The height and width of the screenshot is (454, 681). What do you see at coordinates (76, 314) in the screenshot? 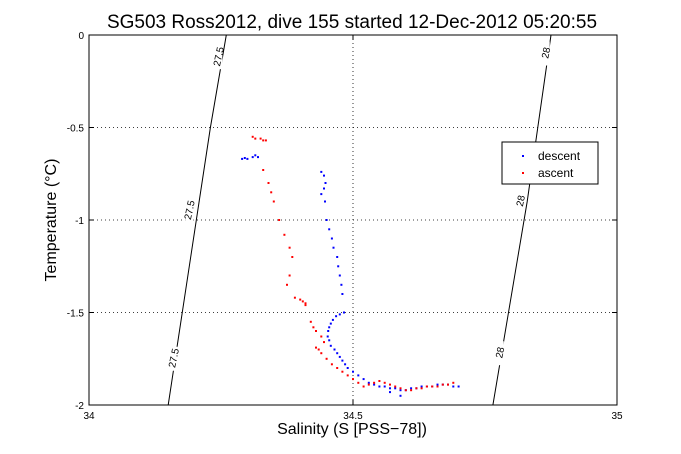
I see `y-tick-label: -1.5` at bounding box center [76, 314].